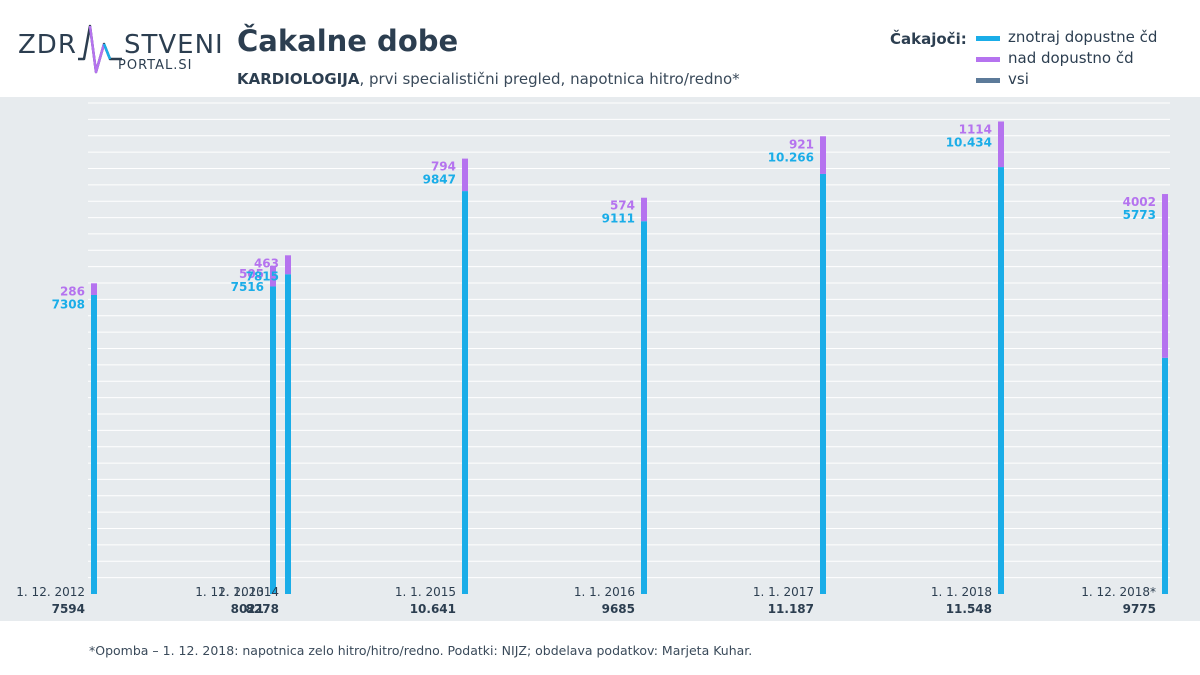  What do you see at coordinates (969, 609) in the screenshot?
I see `total-label-6: 11.548` at bounding box center [969, 609].